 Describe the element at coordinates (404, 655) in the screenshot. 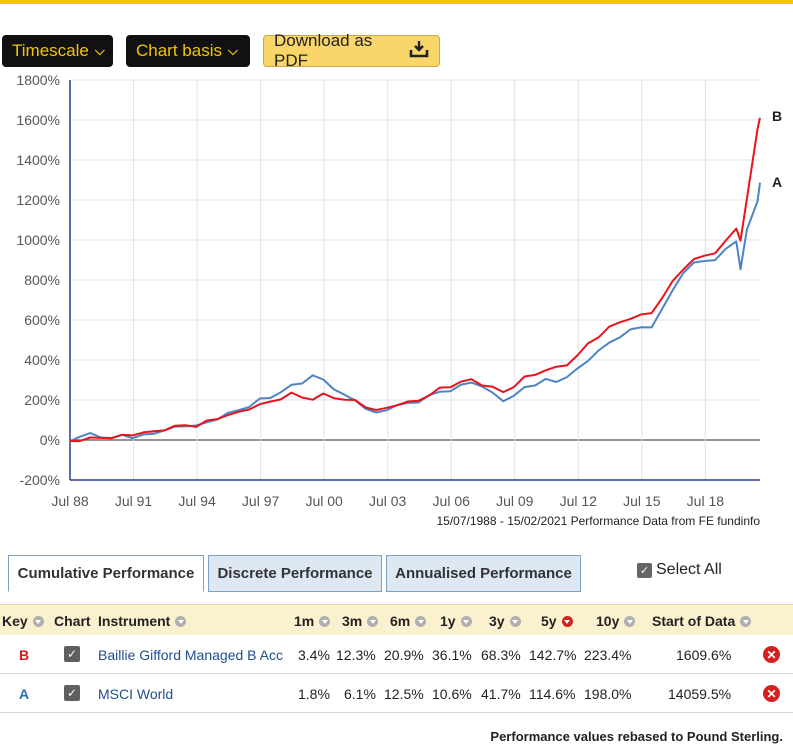

I see `cell-6m: 20.9%` at that location.